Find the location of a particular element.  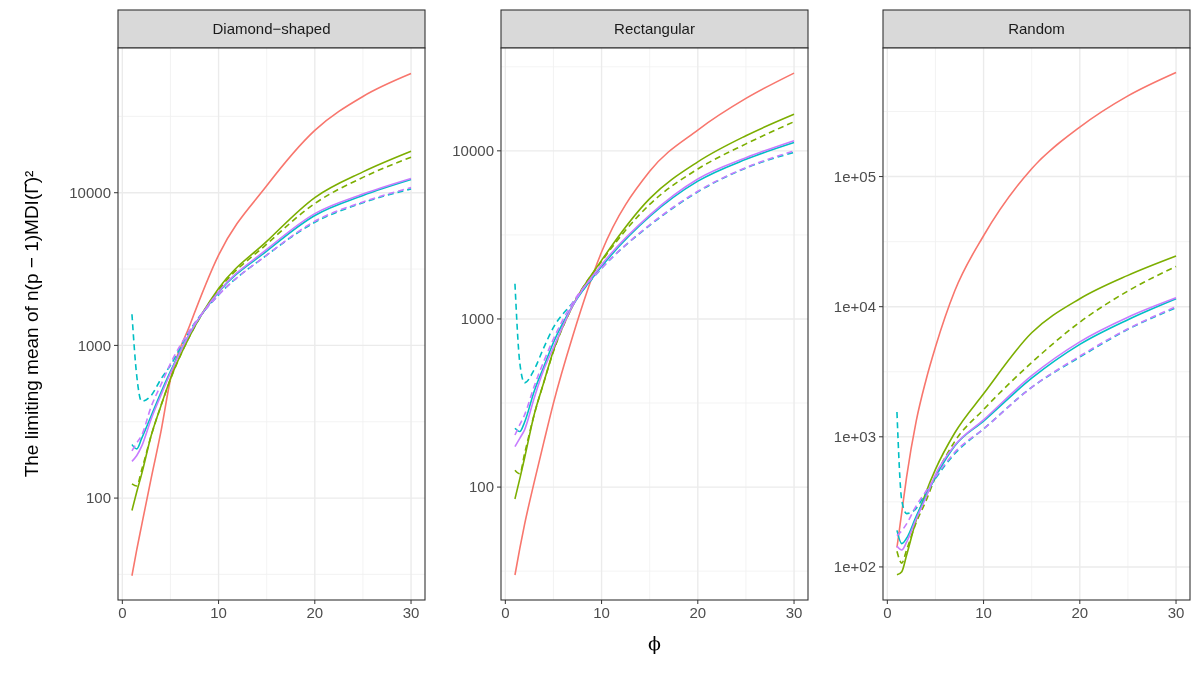

line-series is located at coordinates (654, 267).